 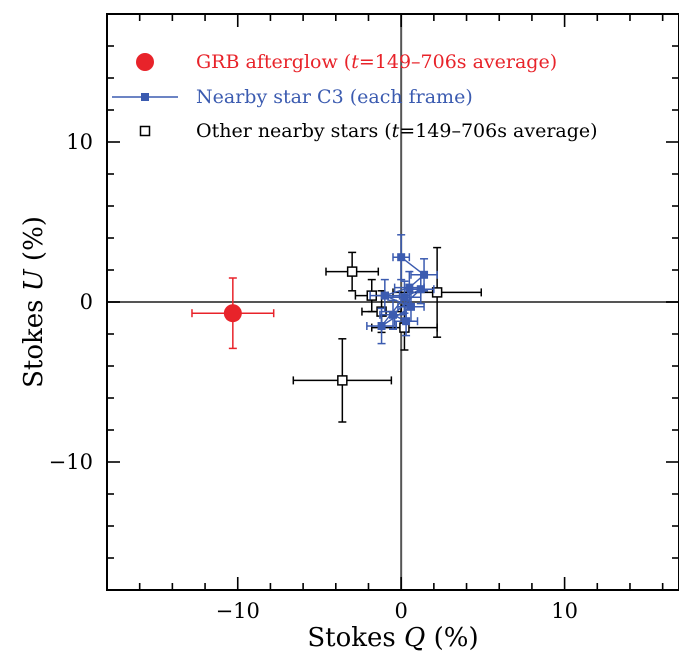 What do you see at coordinates (334, 97) in the screenshot?
I see `legend-label: Nearby star C3 (each frame)` at bounding box center [334, 97].